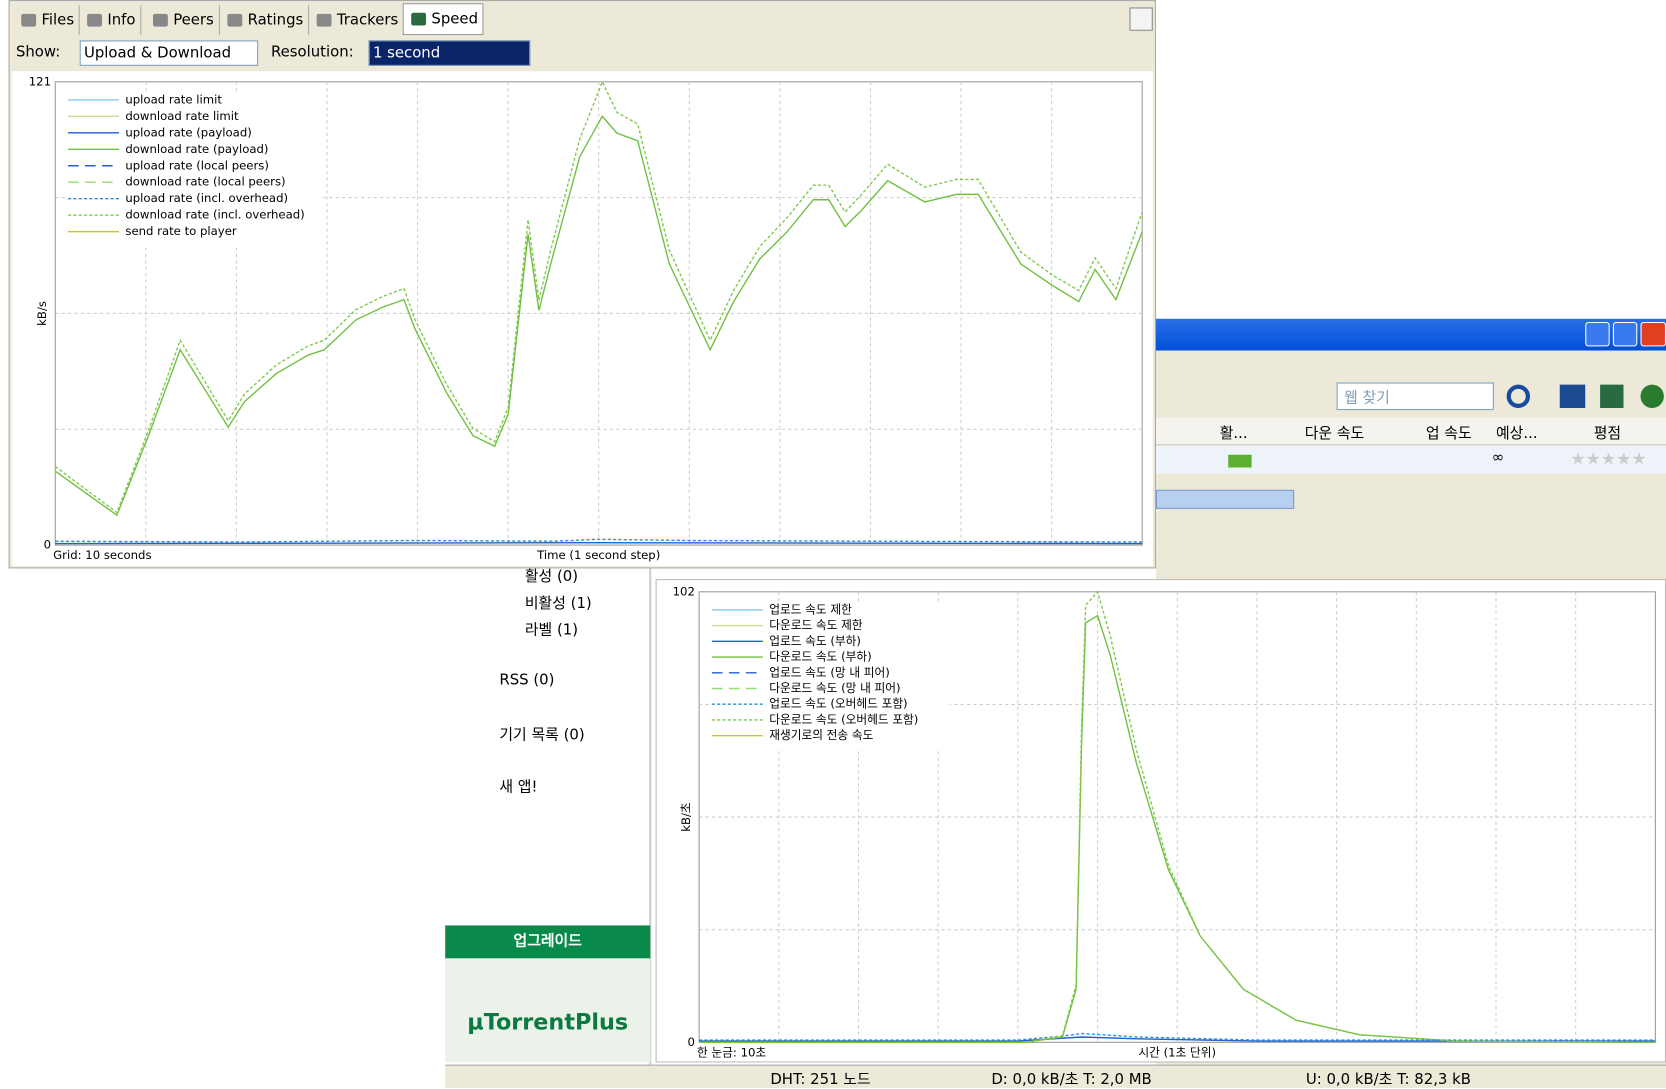 This screenshot has height=1089, width=1666. What do you see at coordinates (182, 116) in the screenshot?
I see `legend-label: download rate limit` at bounding box center [182, 116].